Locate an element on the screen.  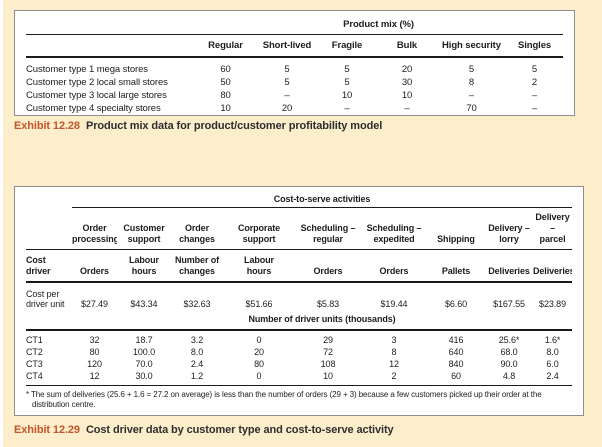
activity-header: Delivery – lorry is located at coordinates (509, 228).